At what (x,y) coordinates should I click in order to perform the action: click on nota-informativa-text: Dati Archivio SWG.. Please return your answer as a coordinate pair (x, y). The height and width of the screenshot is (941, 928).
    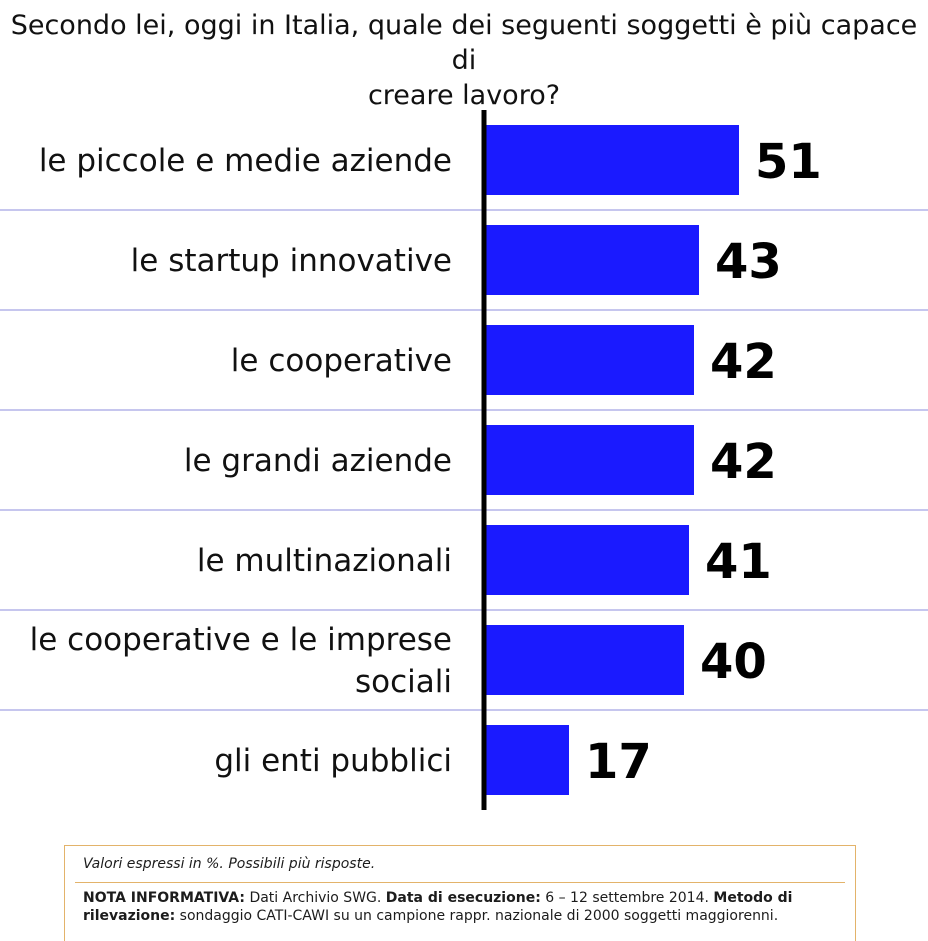
    Looking at the image, I should click on (315, 898).